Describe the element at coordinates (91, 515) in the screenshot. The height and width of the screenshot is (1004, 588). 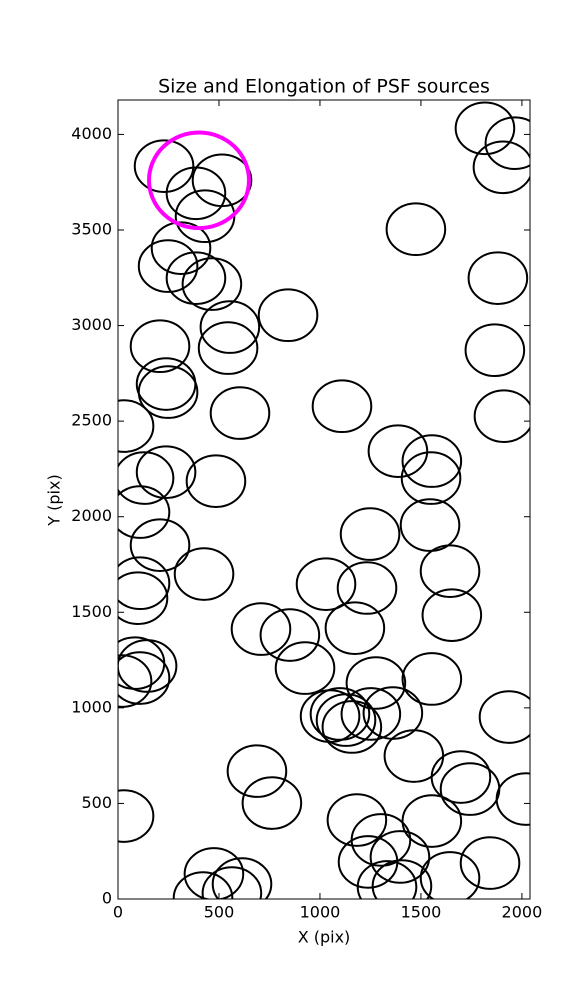
I see `y-tick-label: 2000` at that location.